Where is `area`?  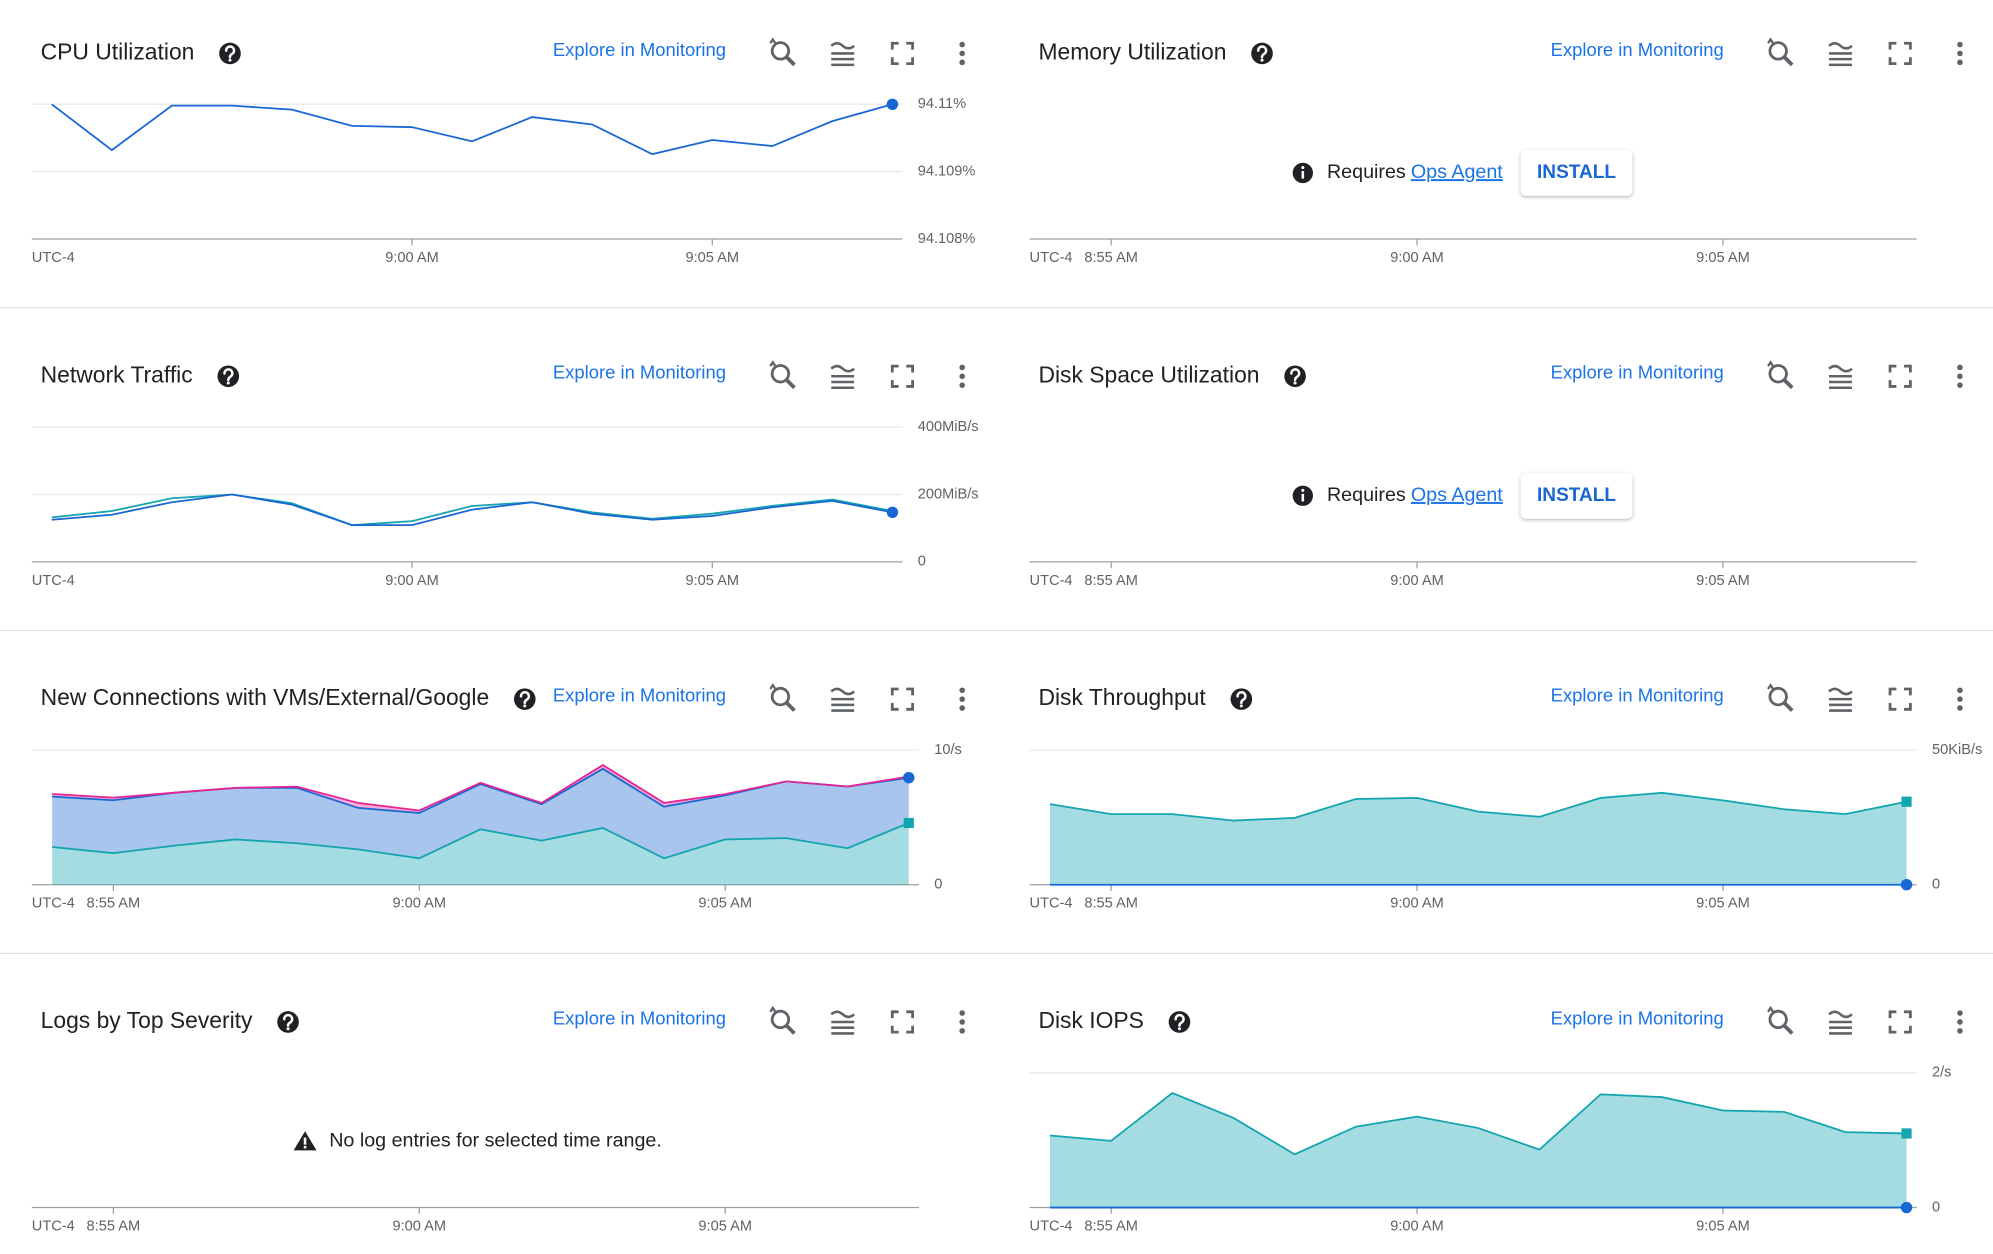
area is located at coordinates (1478, 838).